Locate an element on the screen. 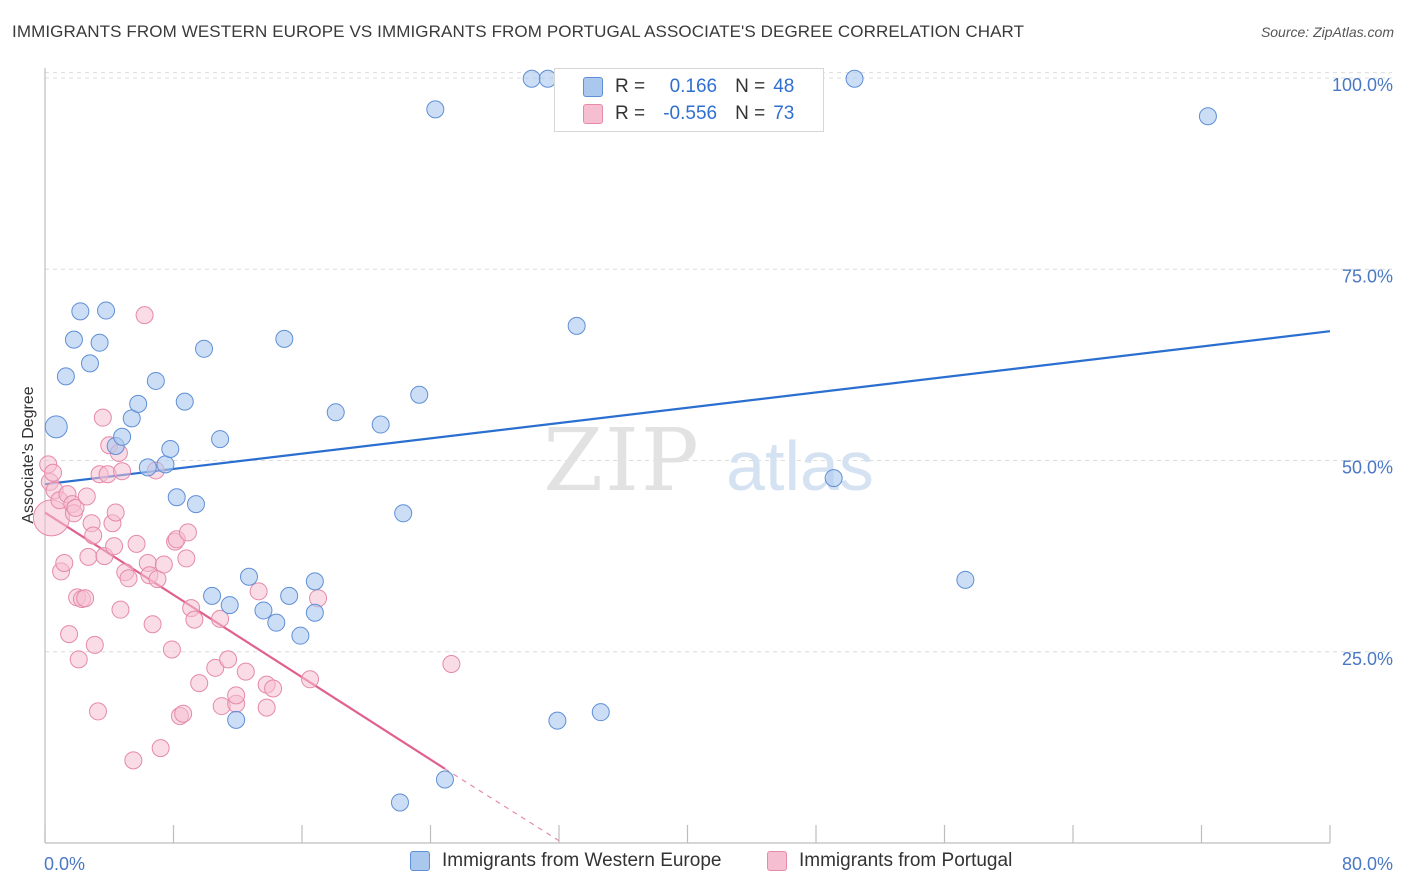  legend-n-value-pink: 73 is located at coordinates (784, 113).